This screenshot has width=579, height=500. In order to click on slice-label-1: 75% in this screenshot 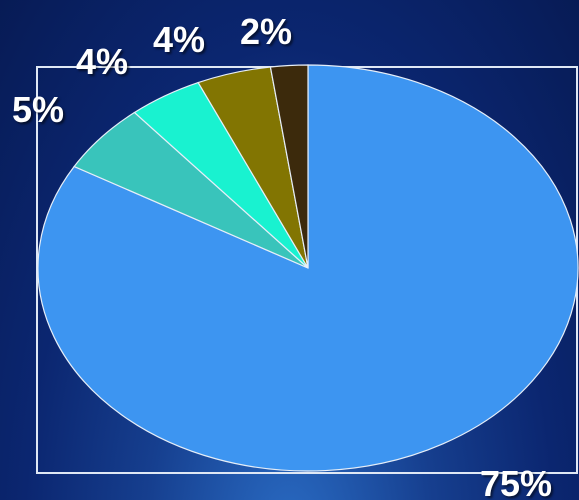, I will do `click(516, 481)`.